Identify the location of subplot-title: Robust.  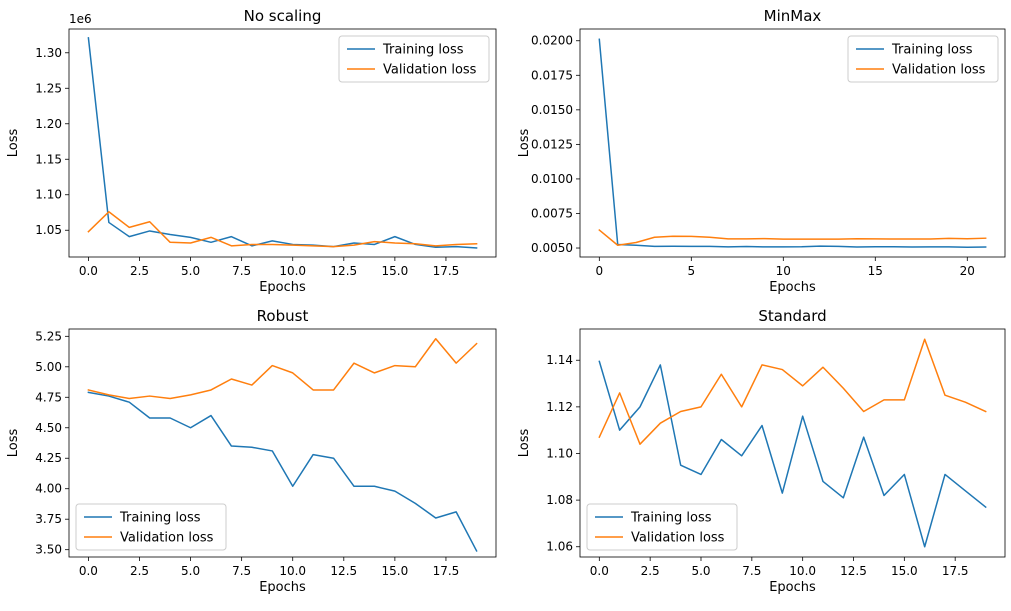
(283, 316).